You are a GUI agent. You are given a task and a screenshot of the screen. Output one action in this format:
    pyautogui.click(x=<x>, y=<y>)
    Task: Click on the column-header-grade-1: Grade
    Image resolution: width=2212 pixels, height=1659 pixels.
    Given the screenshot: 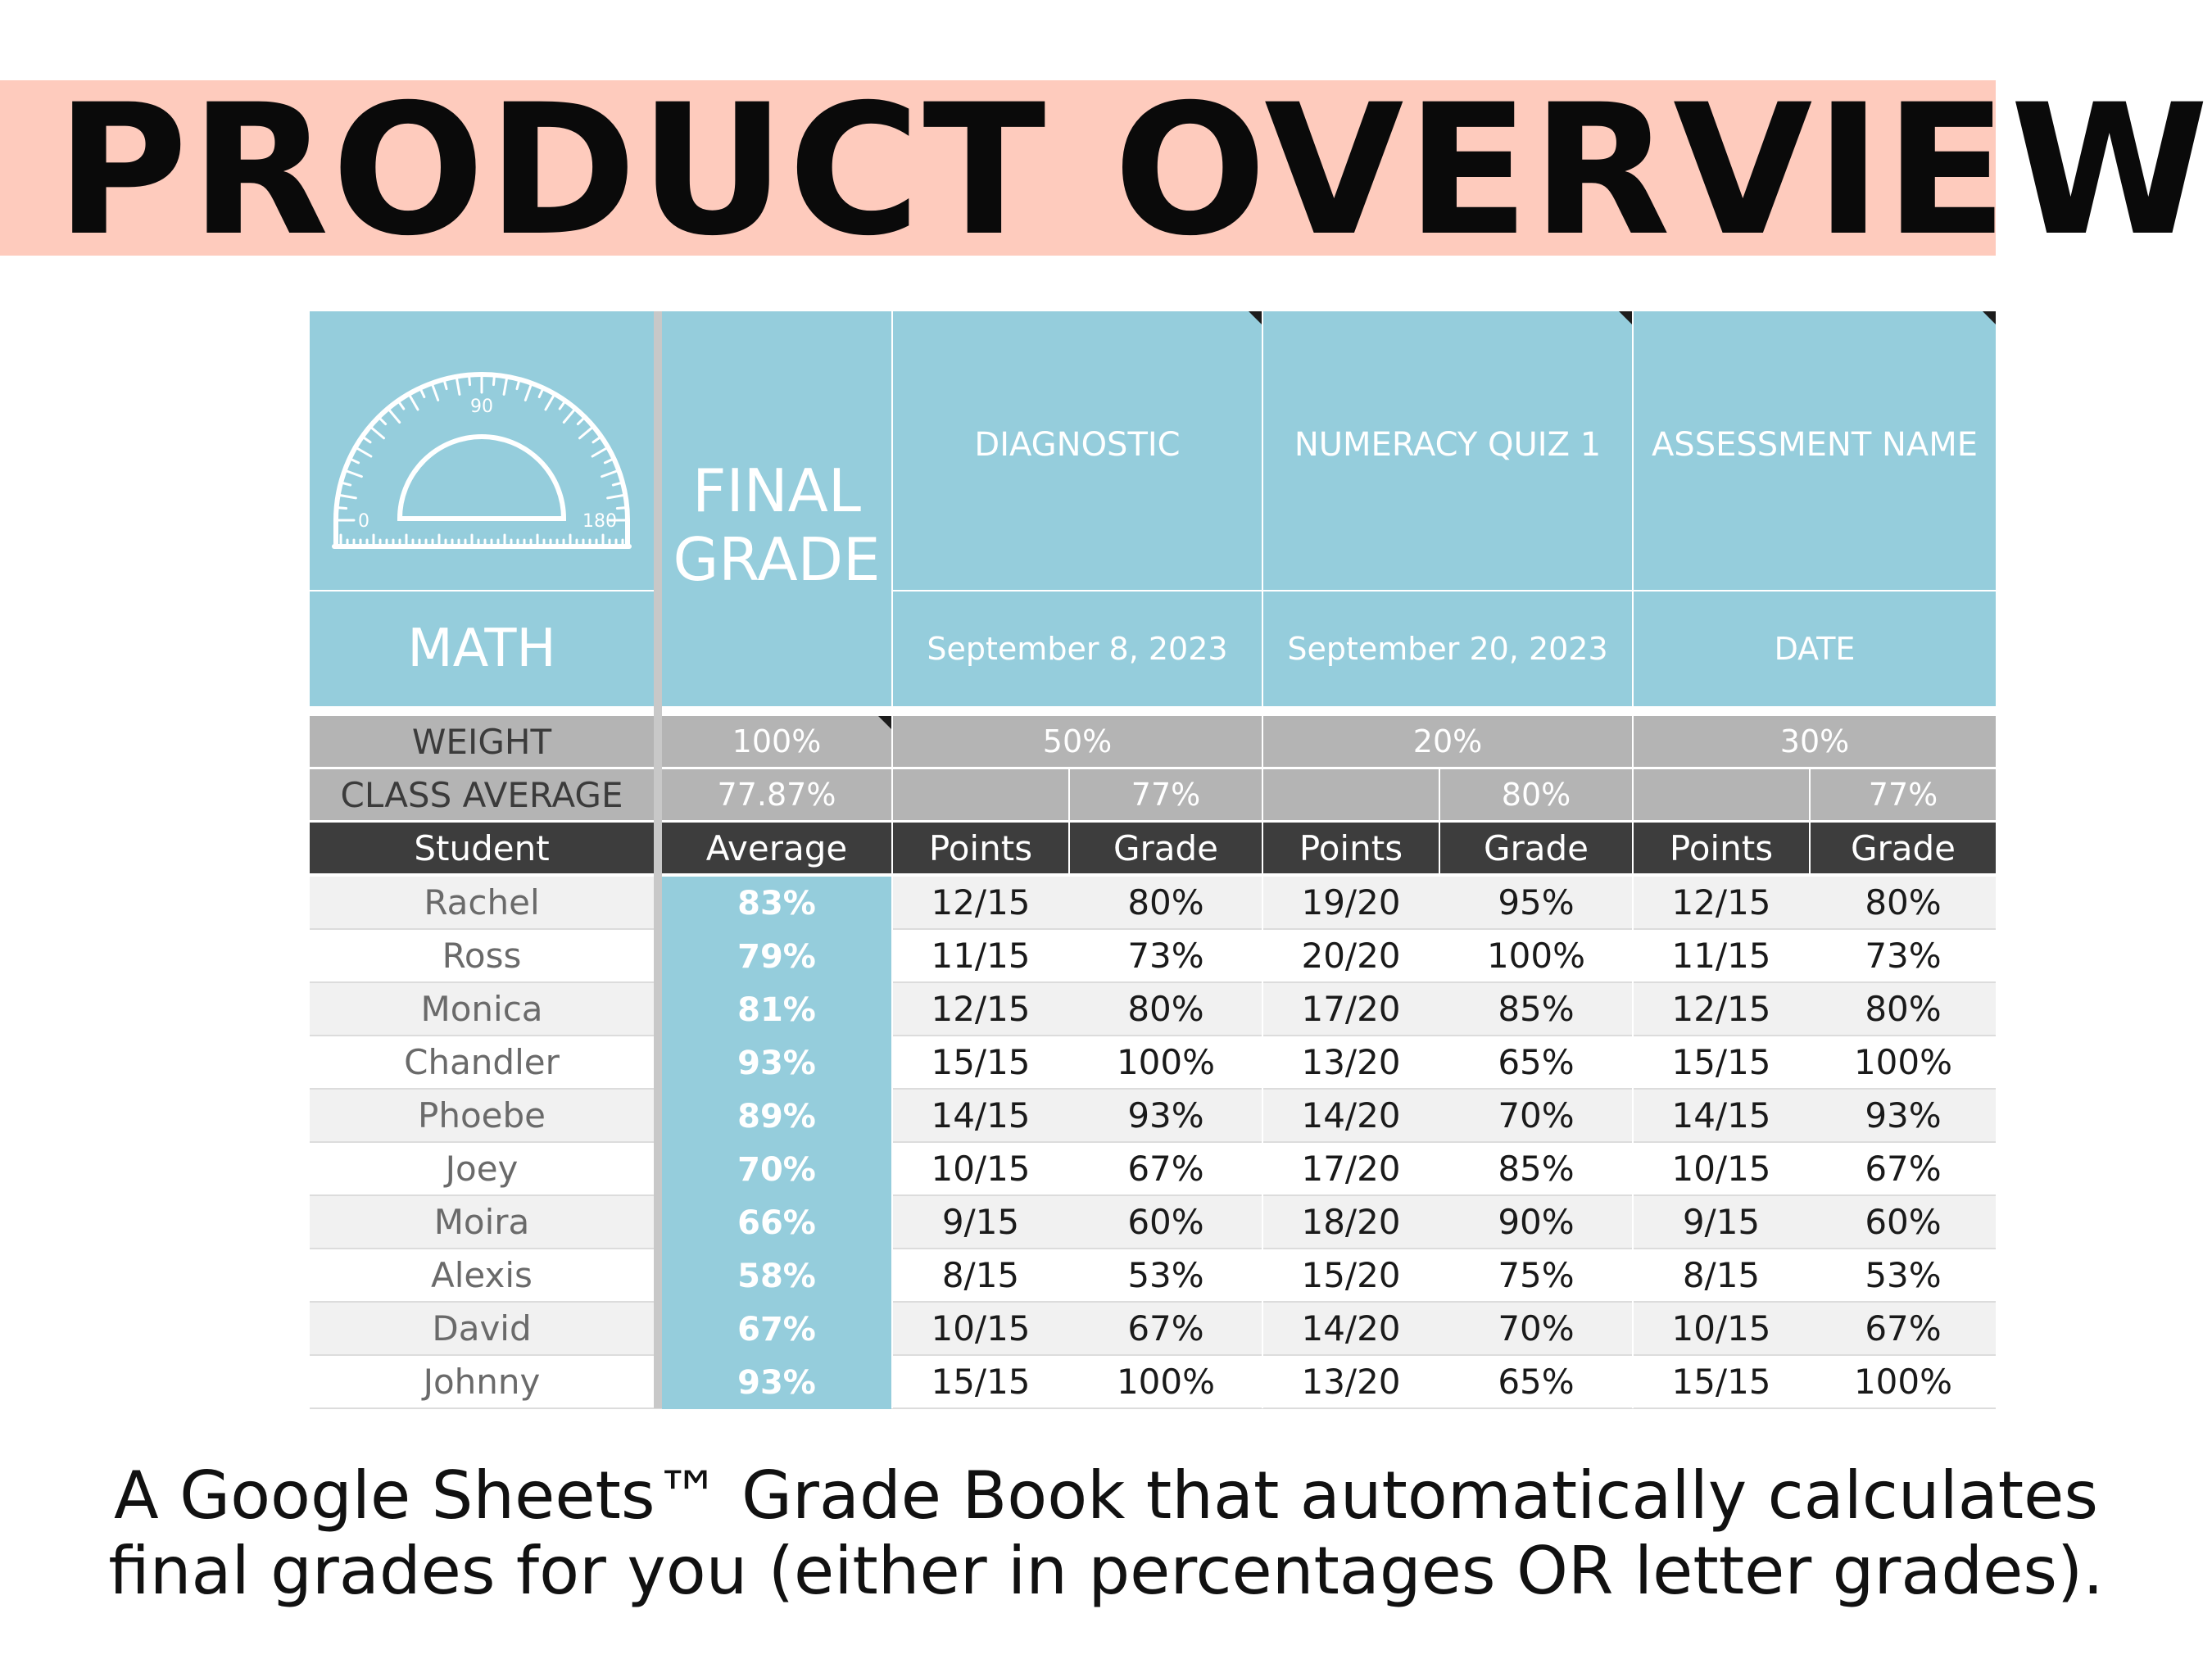 What is the action you would take?
    pyautogui.click(x=1166, y=848)
    